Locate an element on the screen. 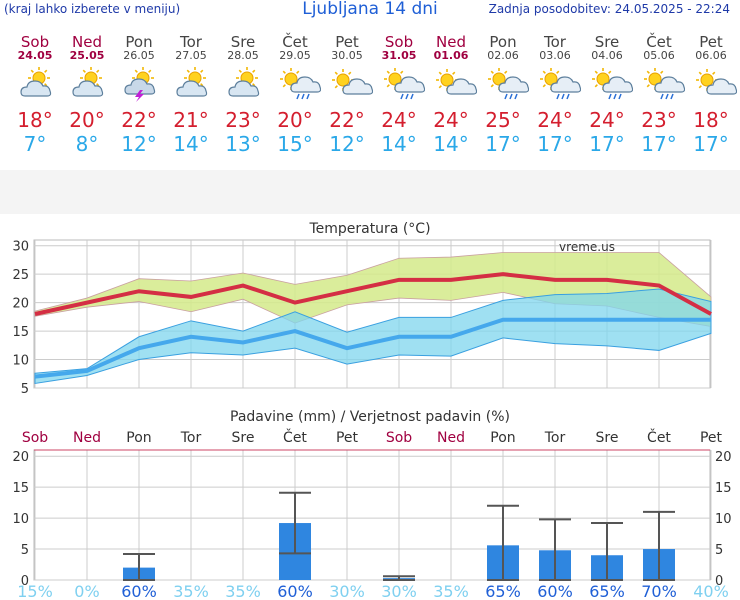 The width and height of the screenshot is (740, 600). temp-max: 22° is located at coordinates (139, 120).